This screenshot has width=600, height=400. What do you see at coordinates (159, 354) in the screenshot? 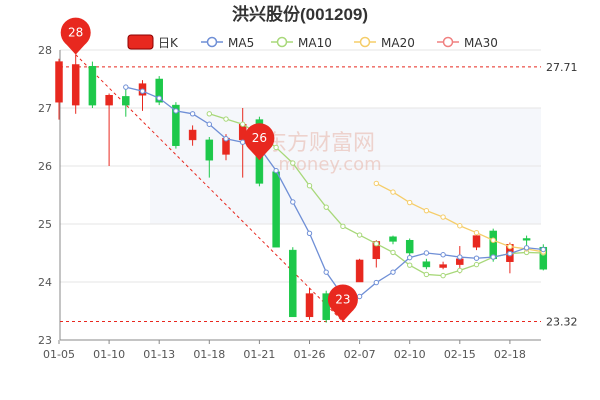
I see `x-tick-label: 01-13` at bounding box center [159, 354].